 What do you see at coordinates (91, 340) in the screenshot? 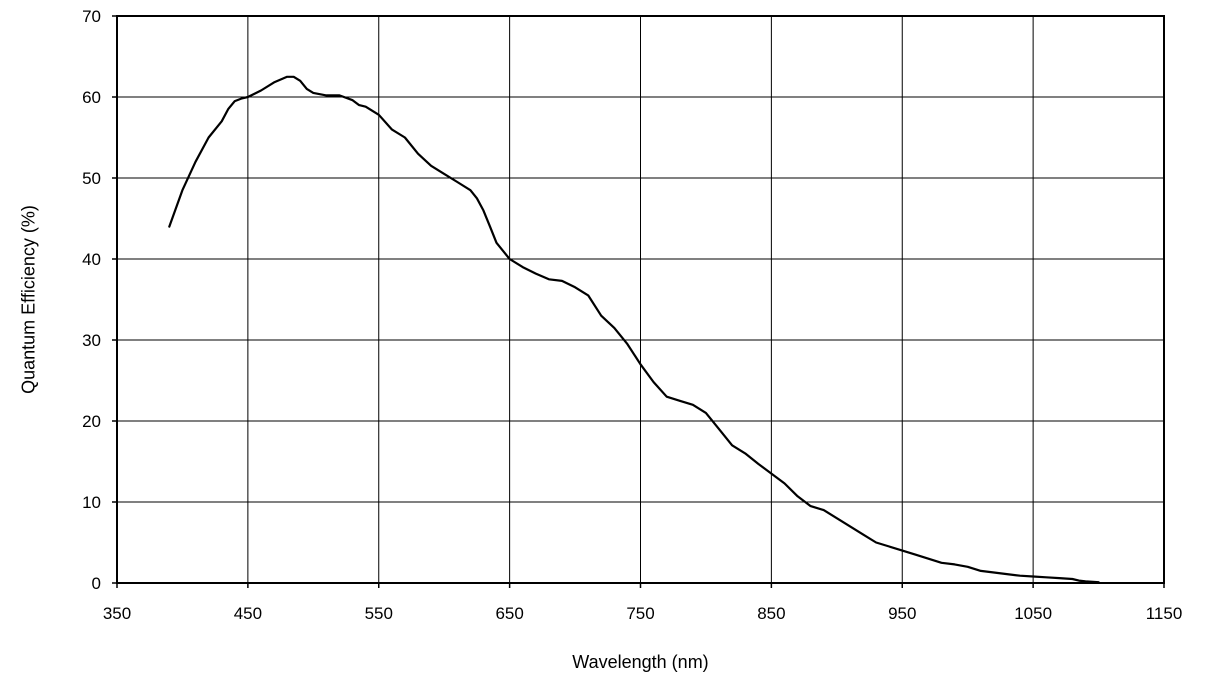
I see `y-tick-label: 30` at bounding box center [91, 340].